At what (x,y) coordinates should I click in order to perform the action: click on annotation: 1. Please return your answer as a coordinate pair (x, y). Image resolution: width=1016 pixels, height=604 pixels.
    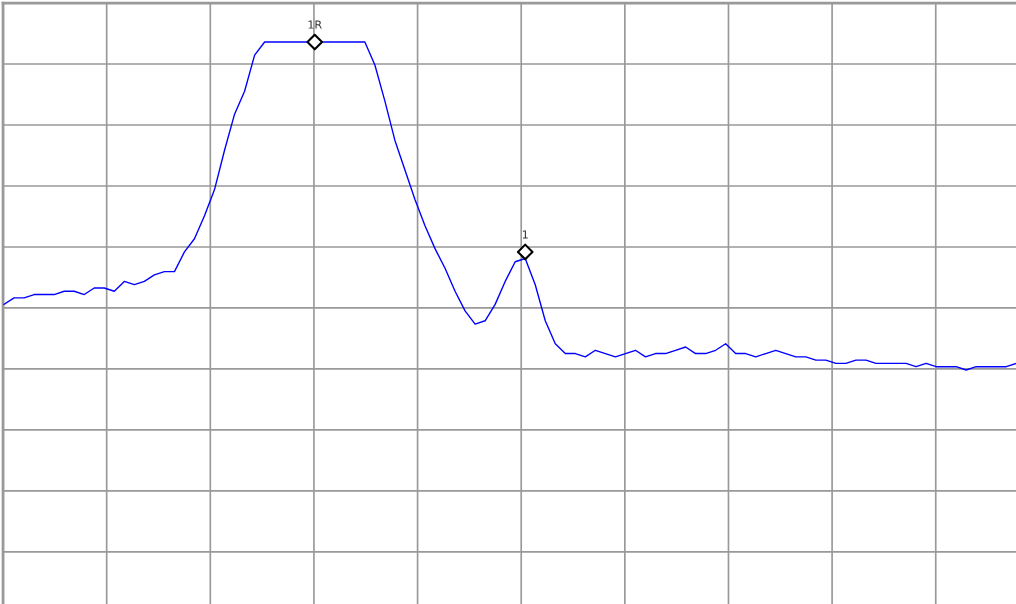
    Looking at the image, I should click on (525, 234).